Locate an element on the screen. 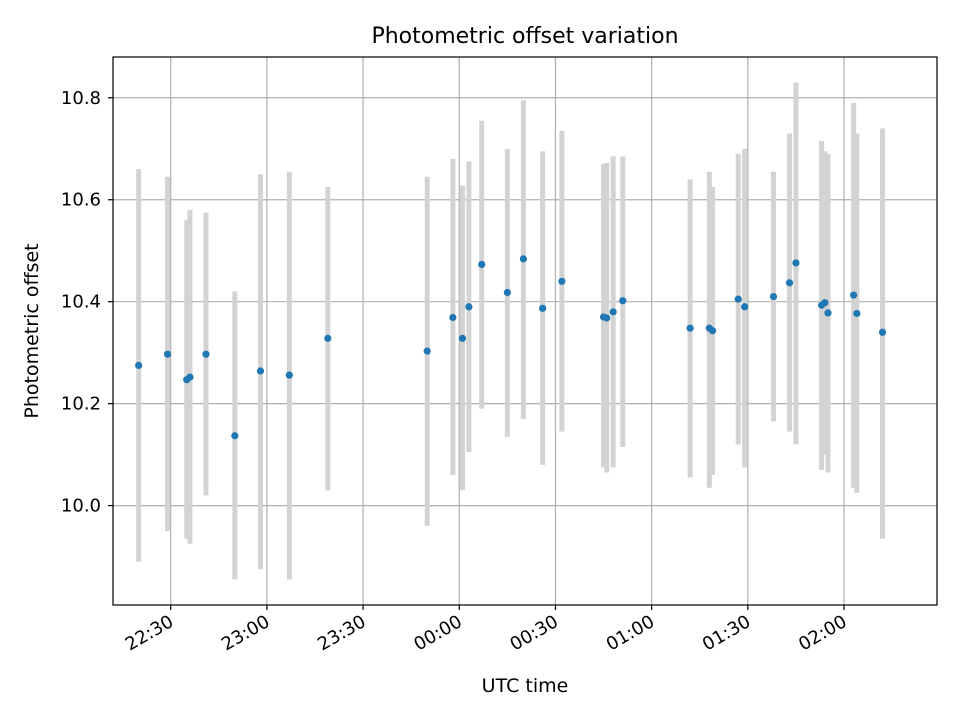 The width and height of the screenshot is (960, 720). y-tick-label: 10.8 is located at coordinates (81, 98).